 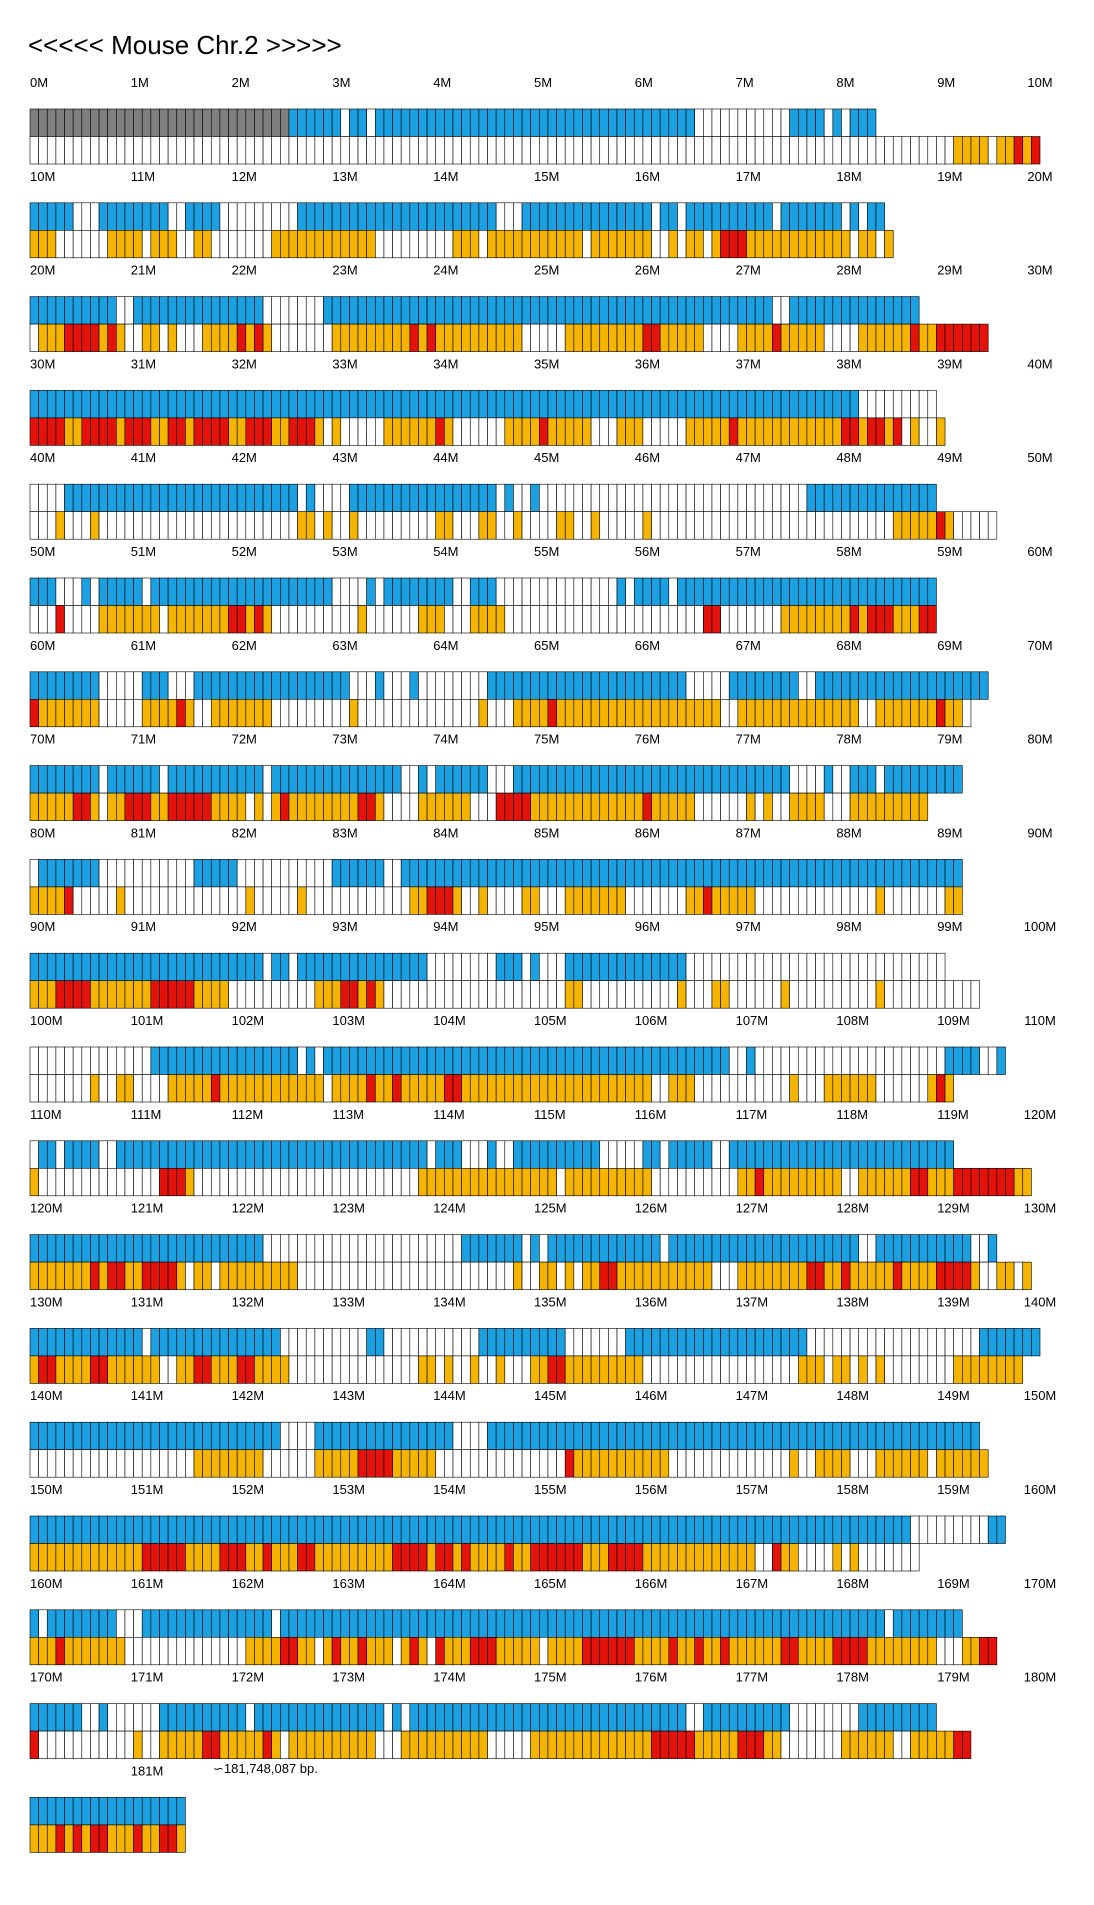 I want to click on mb-tick-label: 85M, so click(x=546, y=832).